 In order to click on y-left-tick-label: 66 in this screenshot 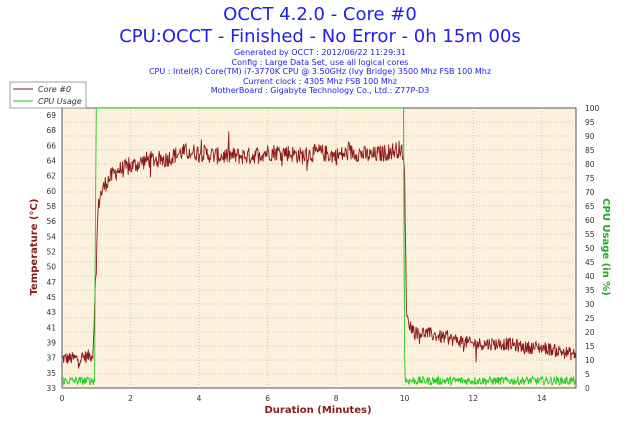, I will do `click(51, 145)`.